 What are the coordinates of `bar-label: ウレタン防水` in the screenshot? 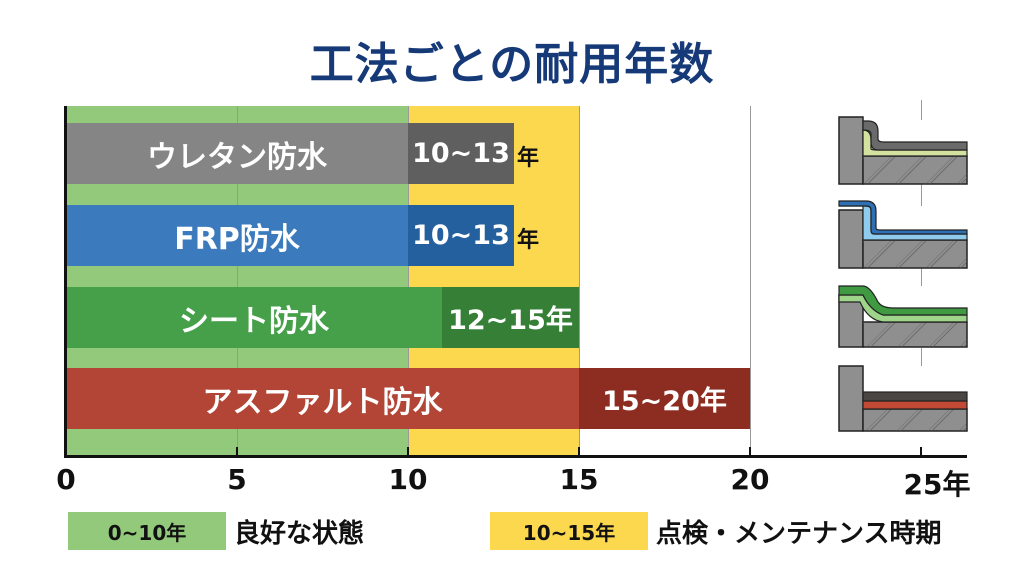 It's located at (237, 153).